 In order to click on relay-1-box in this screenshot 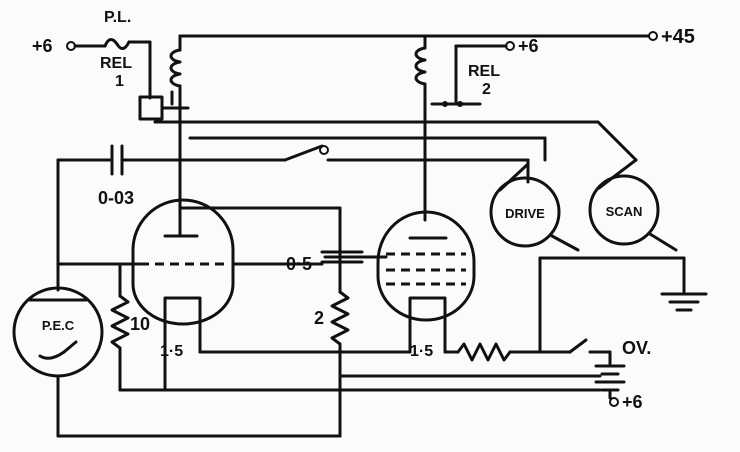, I will do `click(151, 108)`.